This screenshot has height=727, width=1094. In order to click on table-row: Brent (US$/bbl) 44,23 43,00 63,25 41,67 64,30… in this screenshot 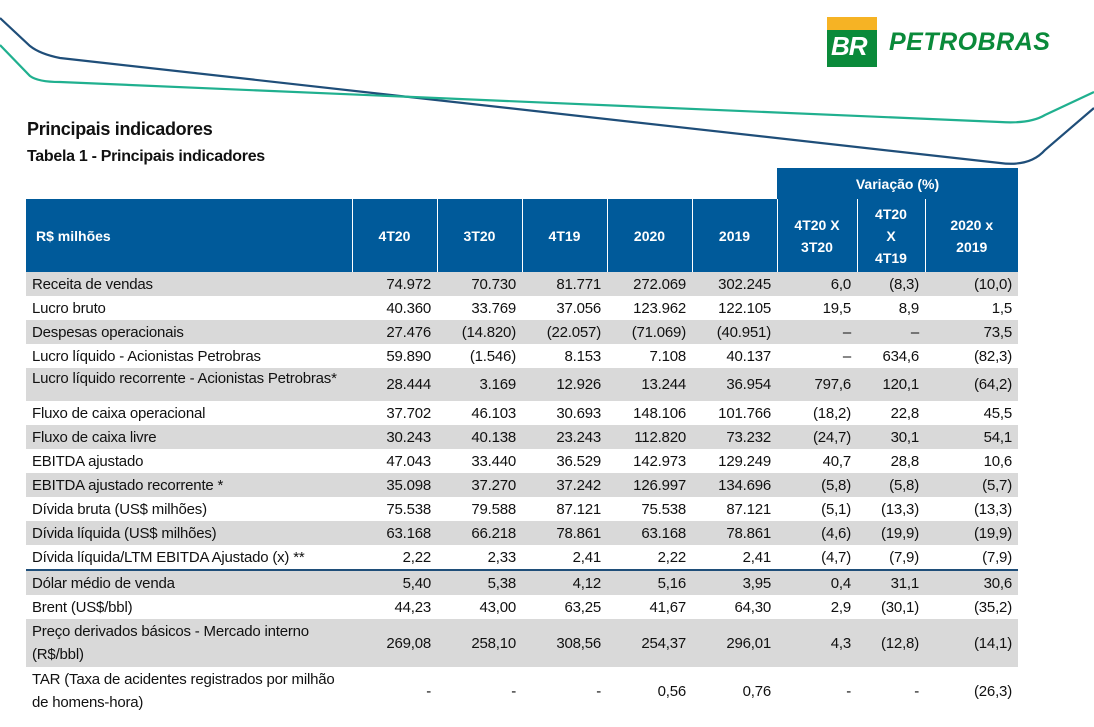, I will do `click(522, 607)`.